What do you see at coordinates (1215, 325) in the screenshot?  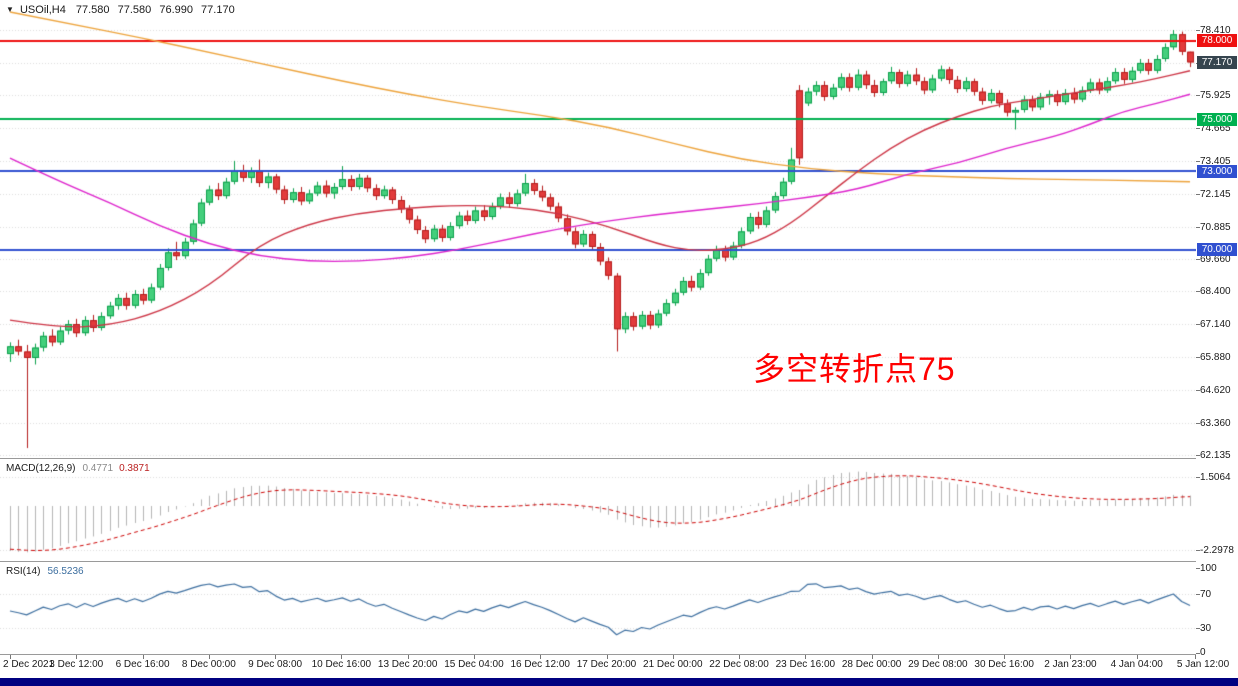 I see `price-axis-label: 67.140` at bounding box center [1215, 325].